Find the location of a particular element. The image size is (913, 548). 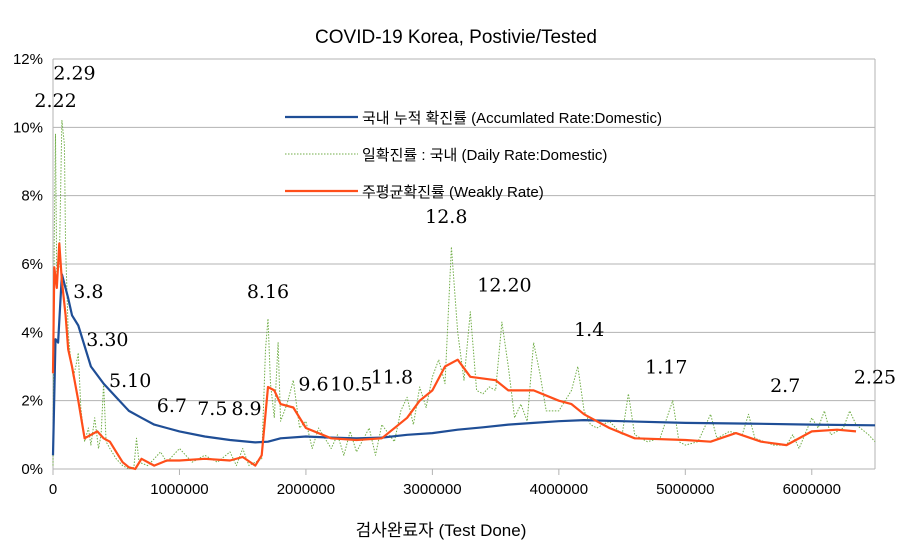

x-tick-label: 1000000 is located at coordinates (179, 489).